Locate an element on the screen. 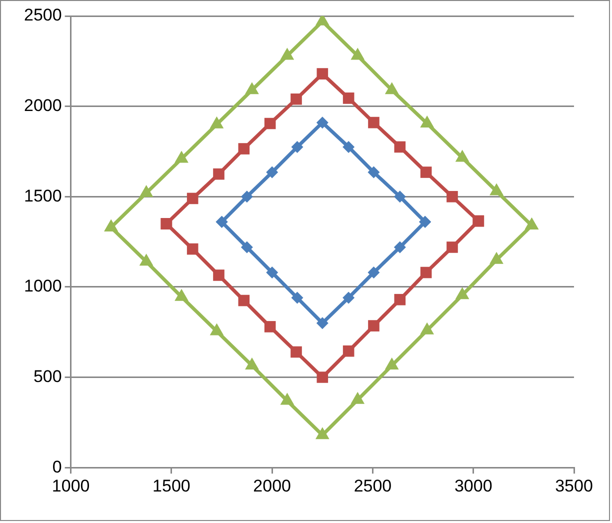 This screenshot has width=612, height=523. x-tick-label: 1000 is located at coordinates (71, 486).